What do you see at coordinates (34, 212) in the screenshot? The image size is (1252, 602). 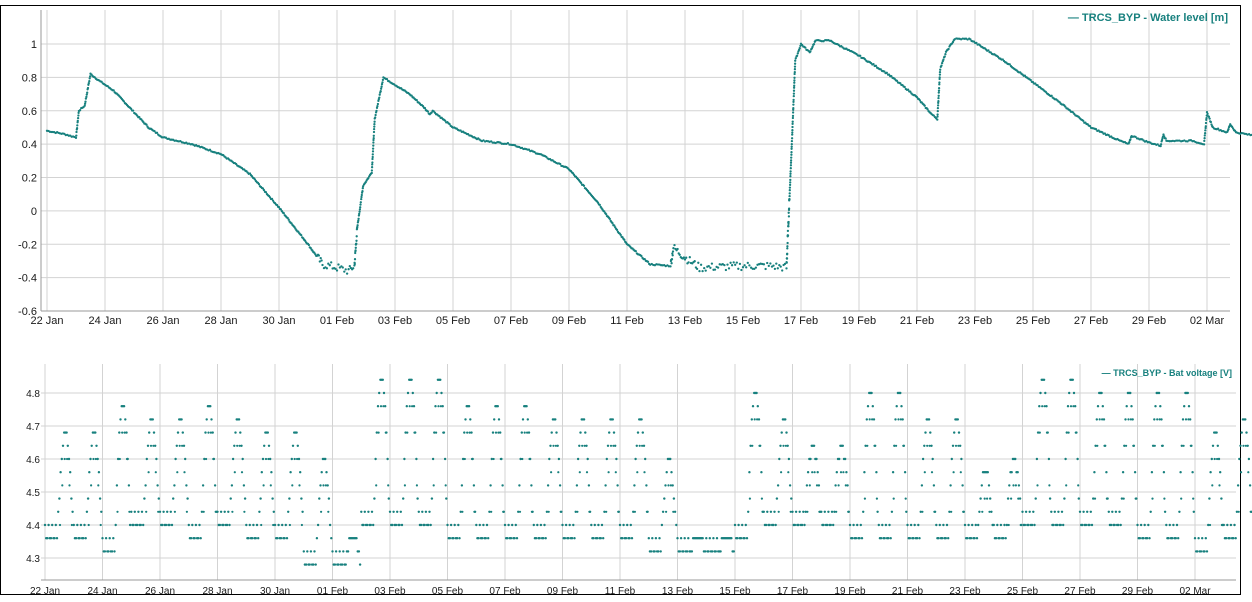 I see `y-tick-label: 0` at bounding box center [34, 212].